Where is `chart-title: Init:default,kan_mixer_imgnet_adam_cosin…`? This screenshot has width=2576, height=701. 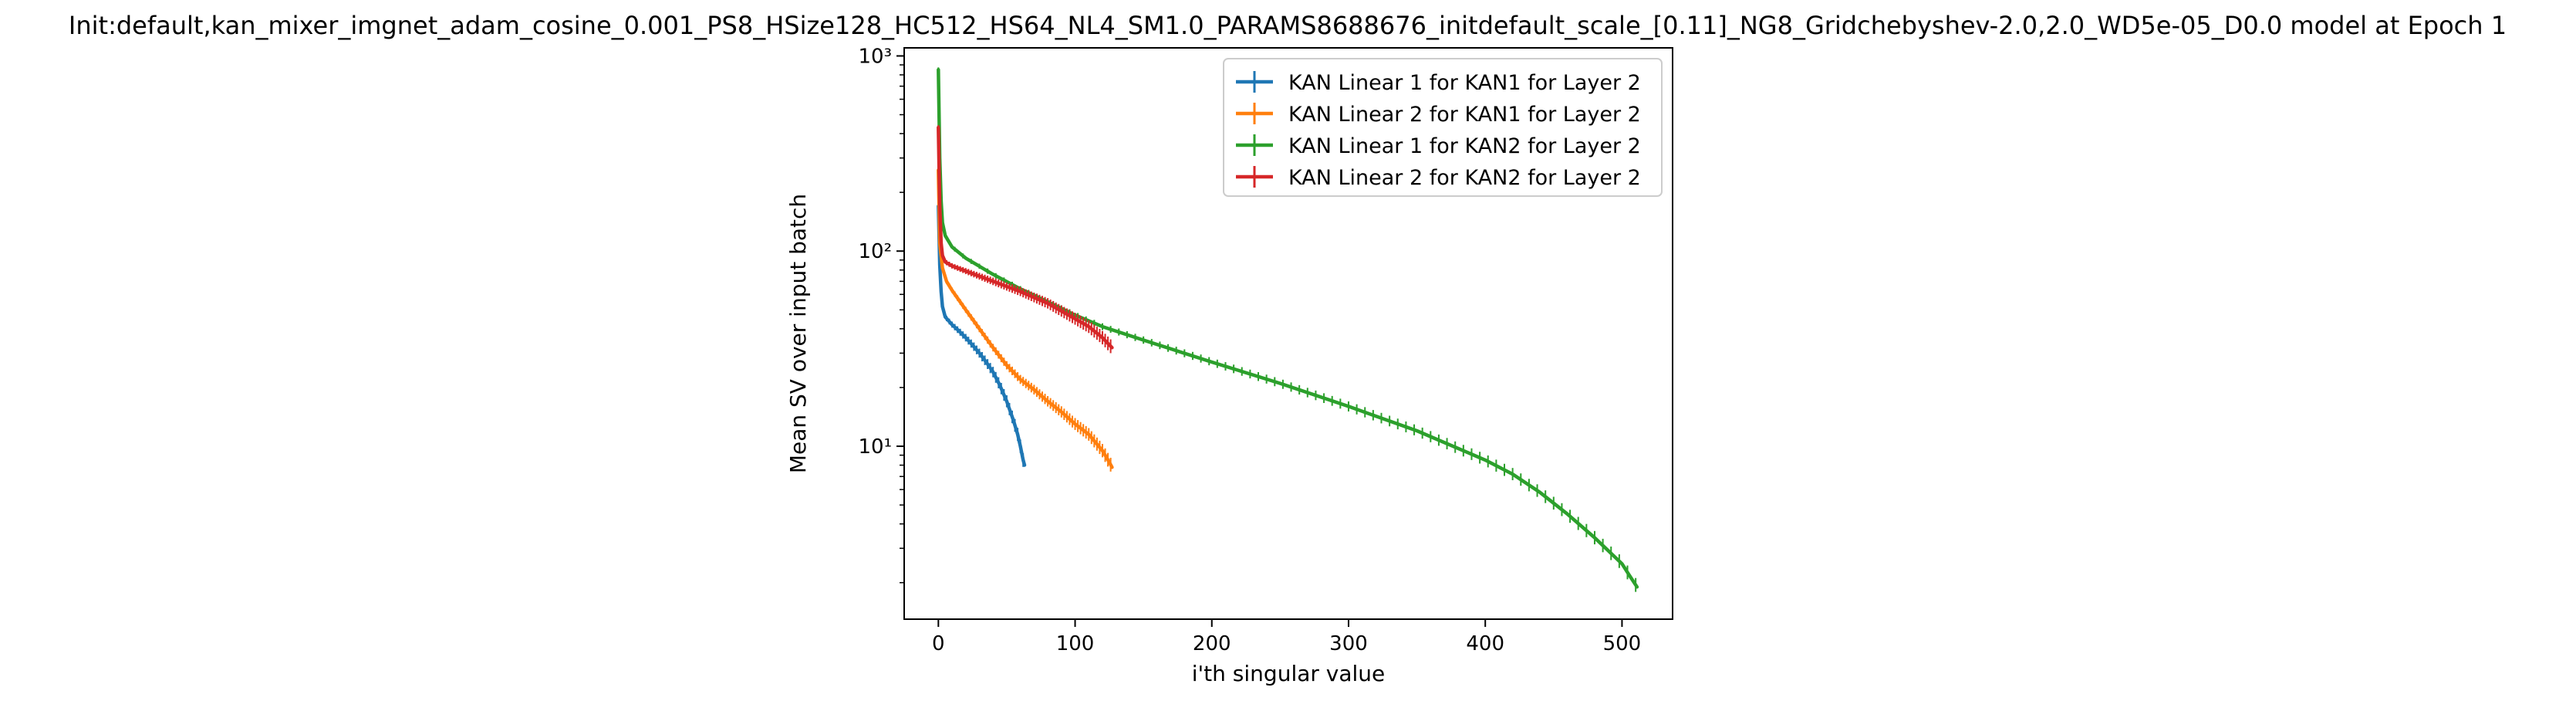 chart-title: Init:default,kan_mixer_imgnet_adam_cosin… is located at coordinates (1288, 25).